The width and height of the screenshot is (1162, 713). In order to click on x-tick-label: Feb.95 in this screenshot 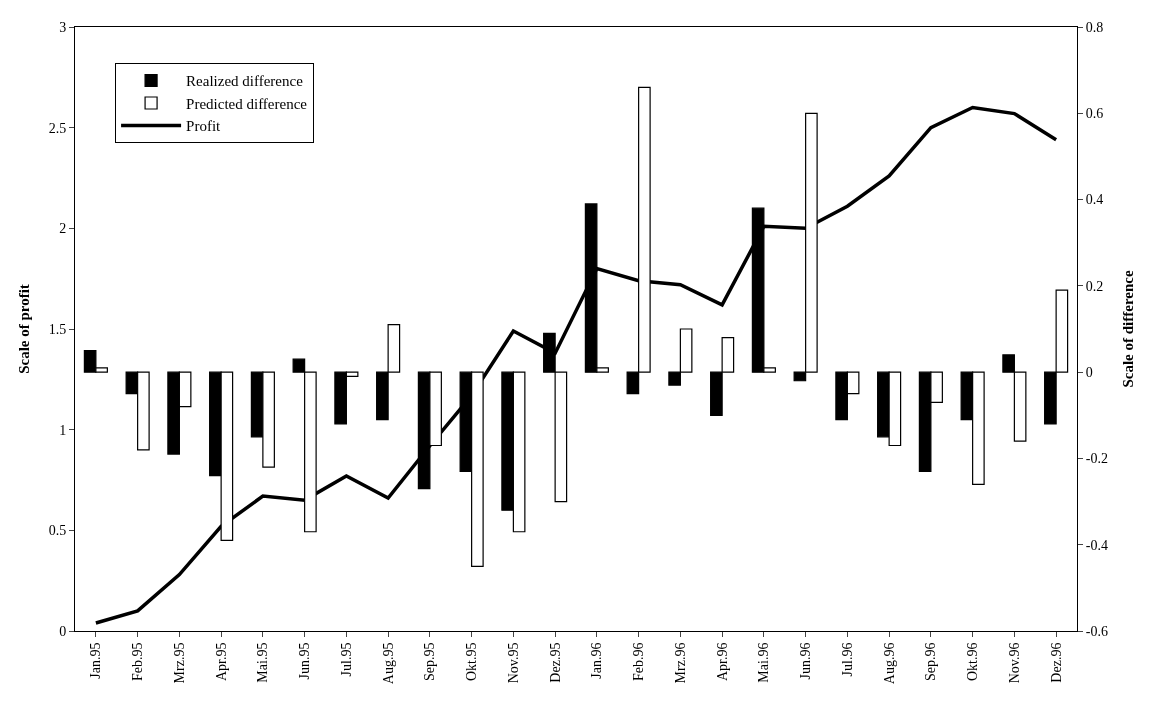, I will do `click(138, 662)`.